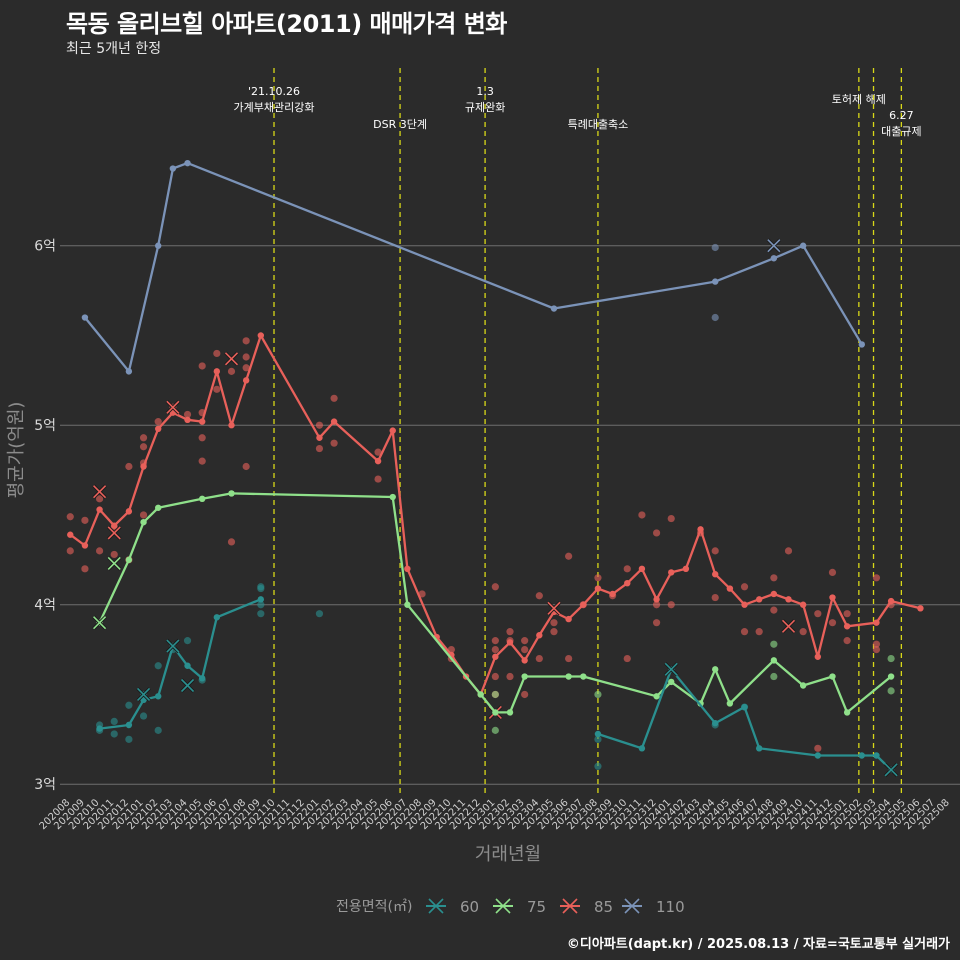 The width and height of the screenshot is (960, 960). I want to click on chart-subtitle: 최근 5개년 한정, so click(114, 49).